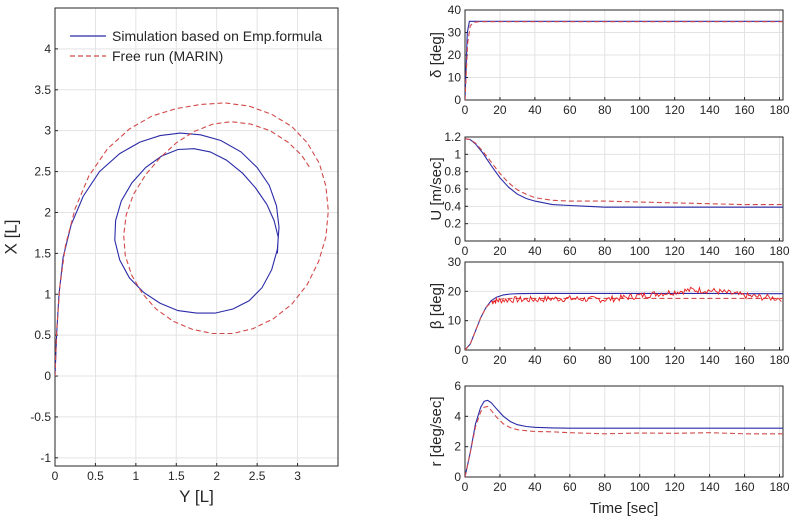 The width and height of the screenshot is (800, 528). Describe the element at coordinates (455, 10) in the screenshot. I see `y-tick-label: 40` at that location.